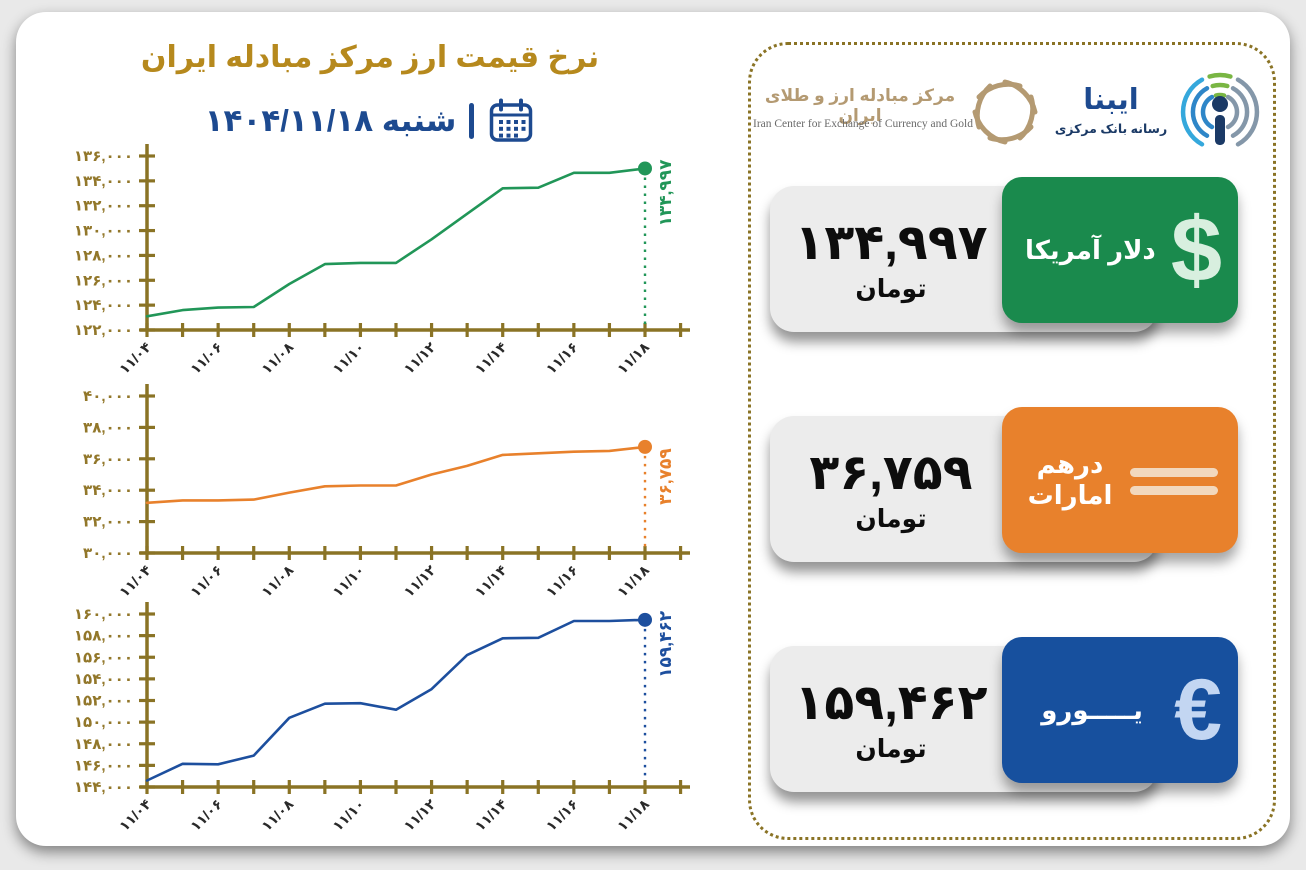 The width and height of the screenshot is (1306, 870). Describe the element at coordinates (511, 120) in the screenshot. I see `calendar-icon` at that location.